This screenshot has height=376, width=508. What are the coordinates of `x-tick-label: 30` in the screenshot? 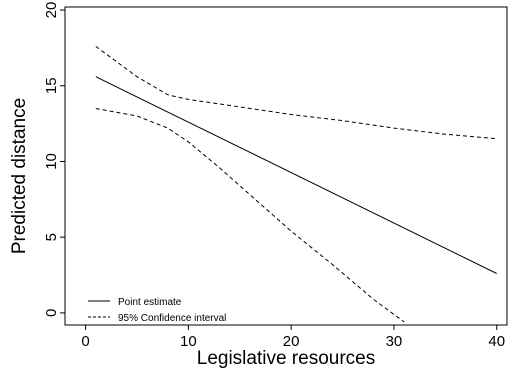 It's located at (394, 341).